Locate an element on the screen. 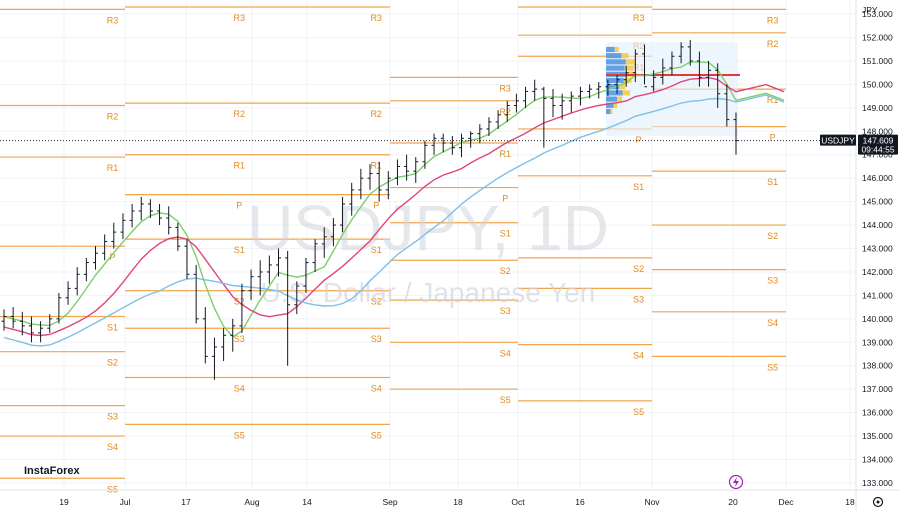 This screenshot has width=900, height=510. x-tick-label: Dec is located at coordinates (786, 502).